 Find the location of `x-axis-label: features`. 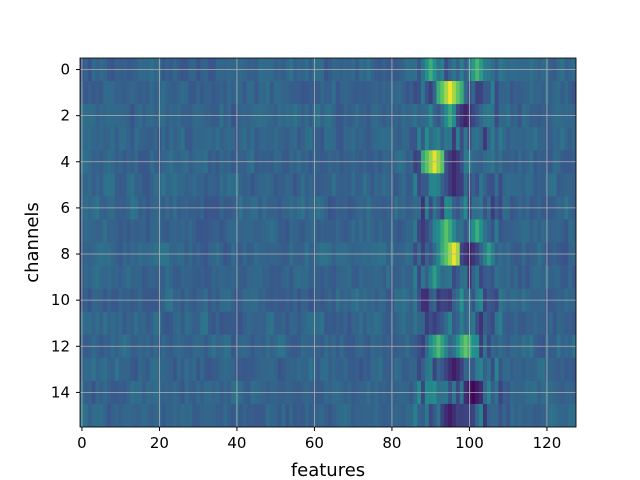

x-axis-label: features is located at coordinates (328, 470).